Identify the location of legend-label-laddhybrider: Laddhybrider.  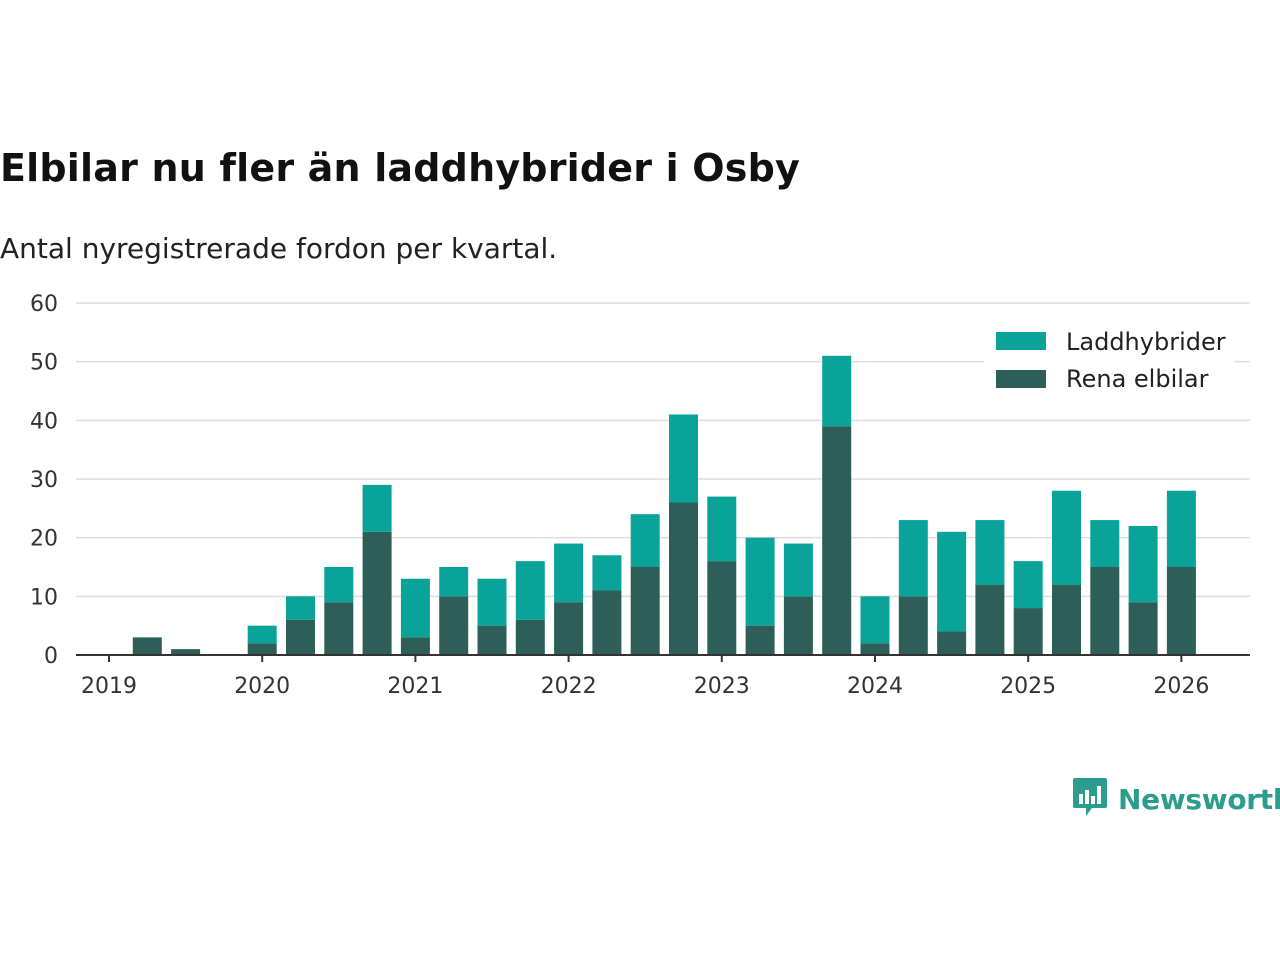
(1146, 342).